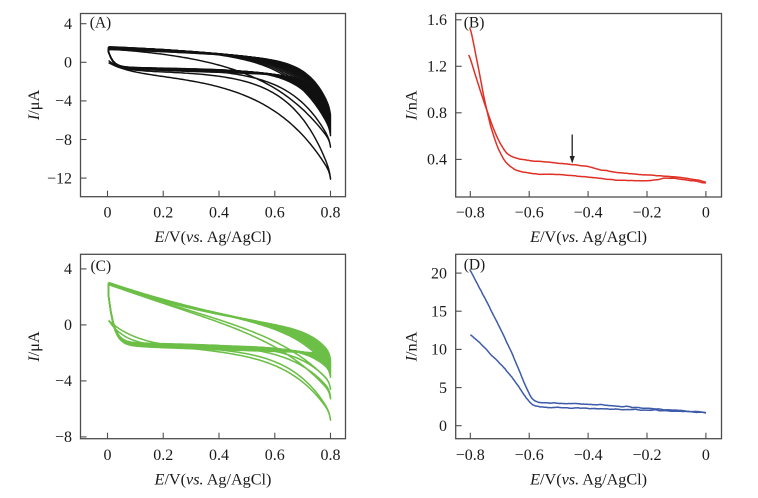 This screenshot has height=498, width=758. Describe the element at coordinates (439, 312) in the screenshot. I see `svg-text: 15` at that location.